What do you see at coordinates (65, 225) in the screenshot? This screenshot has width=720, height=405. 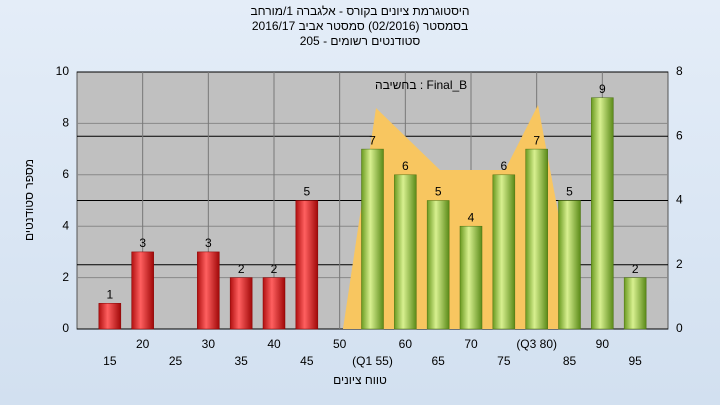 I see `y-tick-label: 4` at bounding box center [65, 225].